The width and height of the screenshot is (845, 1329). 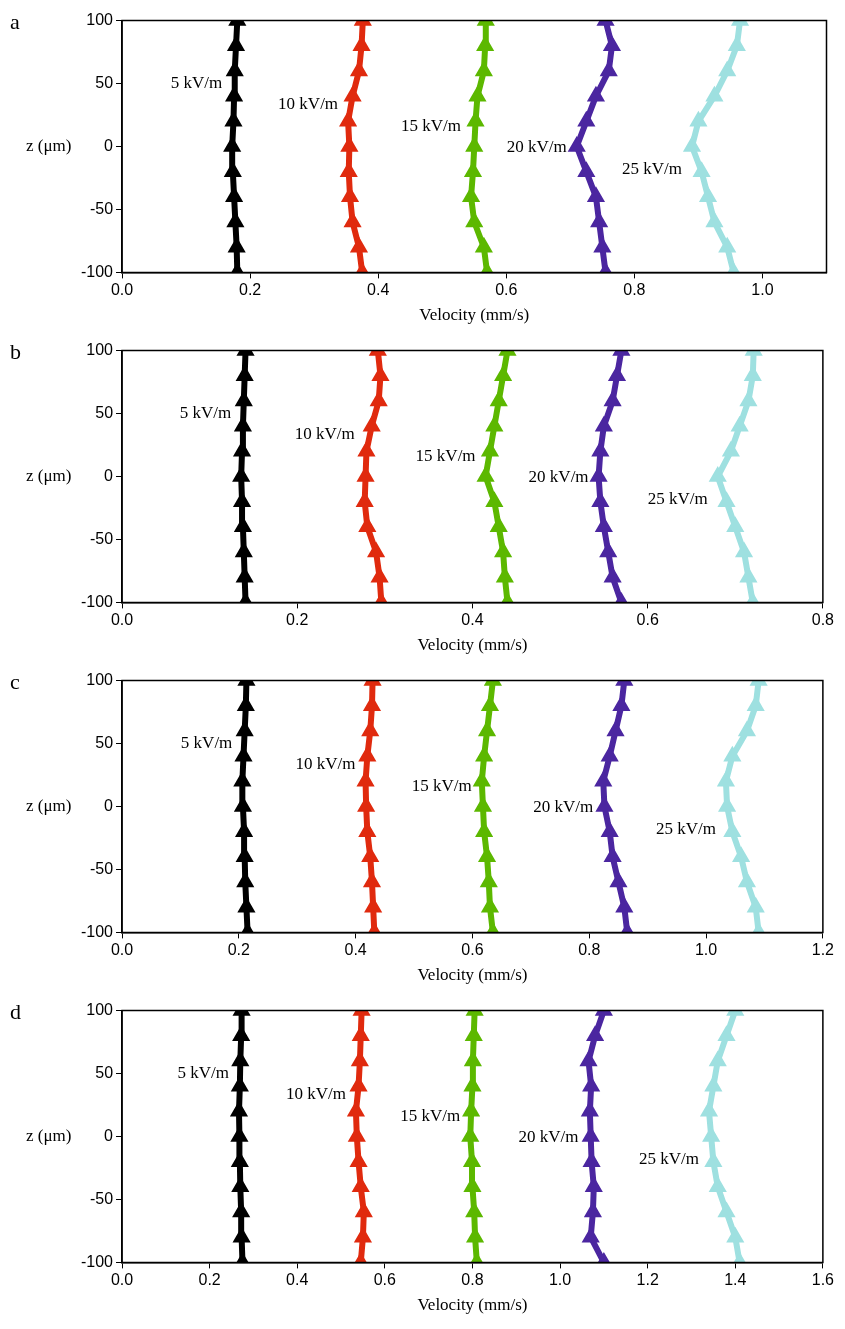 I want to click on x-tick-label: 0.8, so click(x=472, y=1280).